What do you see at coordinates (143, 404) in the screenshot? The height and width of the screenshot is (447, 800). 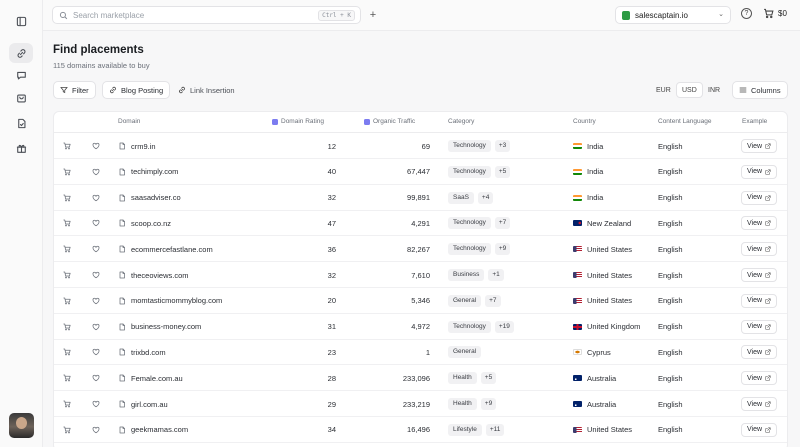 I see `domain-cell: girl.com.au` at bounding box center [143, 404].